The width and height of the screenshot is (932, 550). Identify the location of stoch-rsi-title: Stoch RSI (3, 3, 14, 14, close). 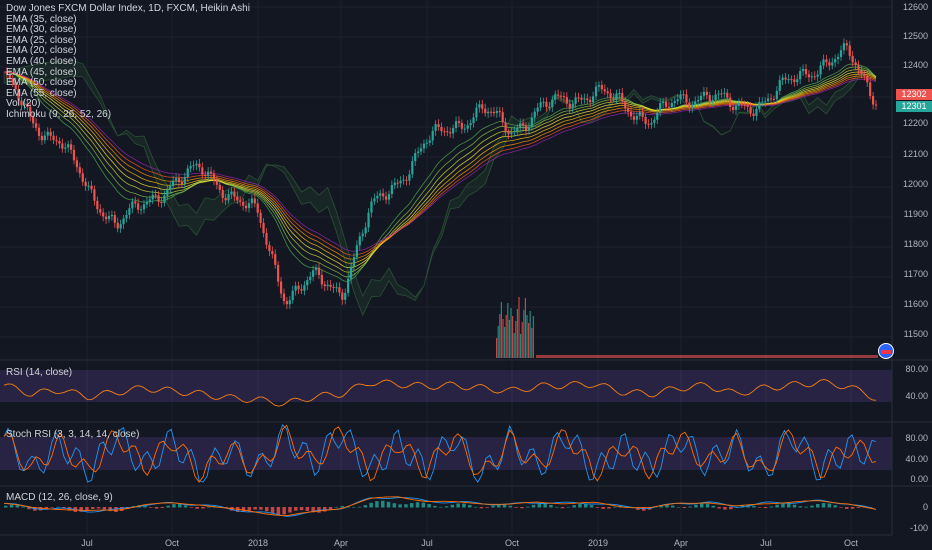
(73, 434).